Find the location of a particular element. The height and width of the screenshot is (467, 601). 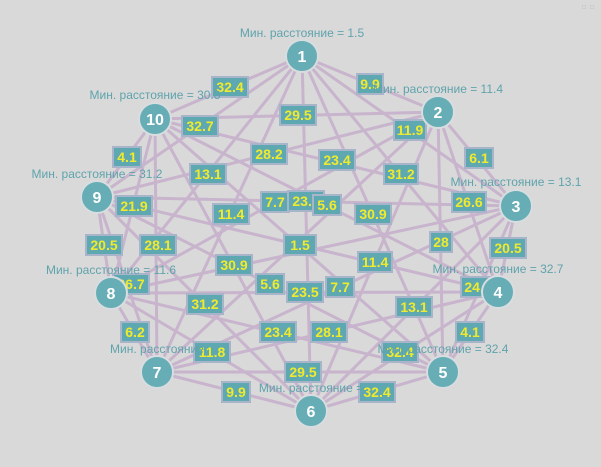

node-4-distance: Мин. расстояние = 32.7 is located at coordinates (498, 269).